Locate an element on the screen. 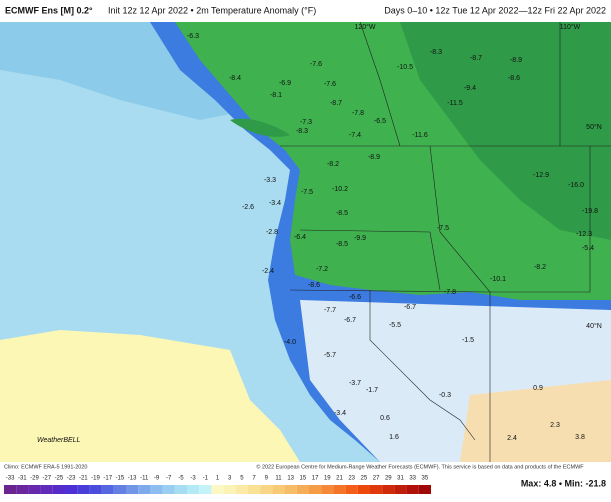 This screenshot has width=611, height=502. map-value: -7.3 is located at coordinates (306, 122).